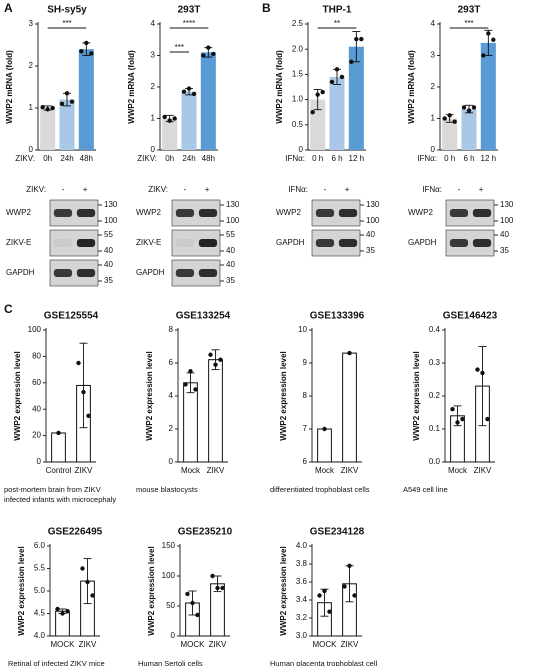 The height and width of the screenshot is (666, 536). Describe the element at coordinates (71, 316) in the screenshot. I see `chart-title: GSE125554` at that location.